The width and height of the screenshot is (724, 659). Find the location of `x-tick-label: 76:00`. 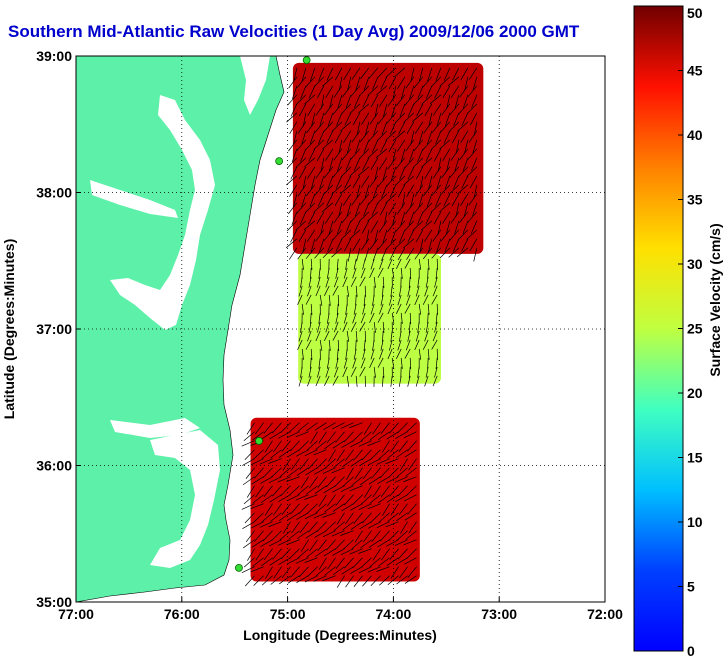

x-tick-label: 76:00 is located at coordinates (182, 614).